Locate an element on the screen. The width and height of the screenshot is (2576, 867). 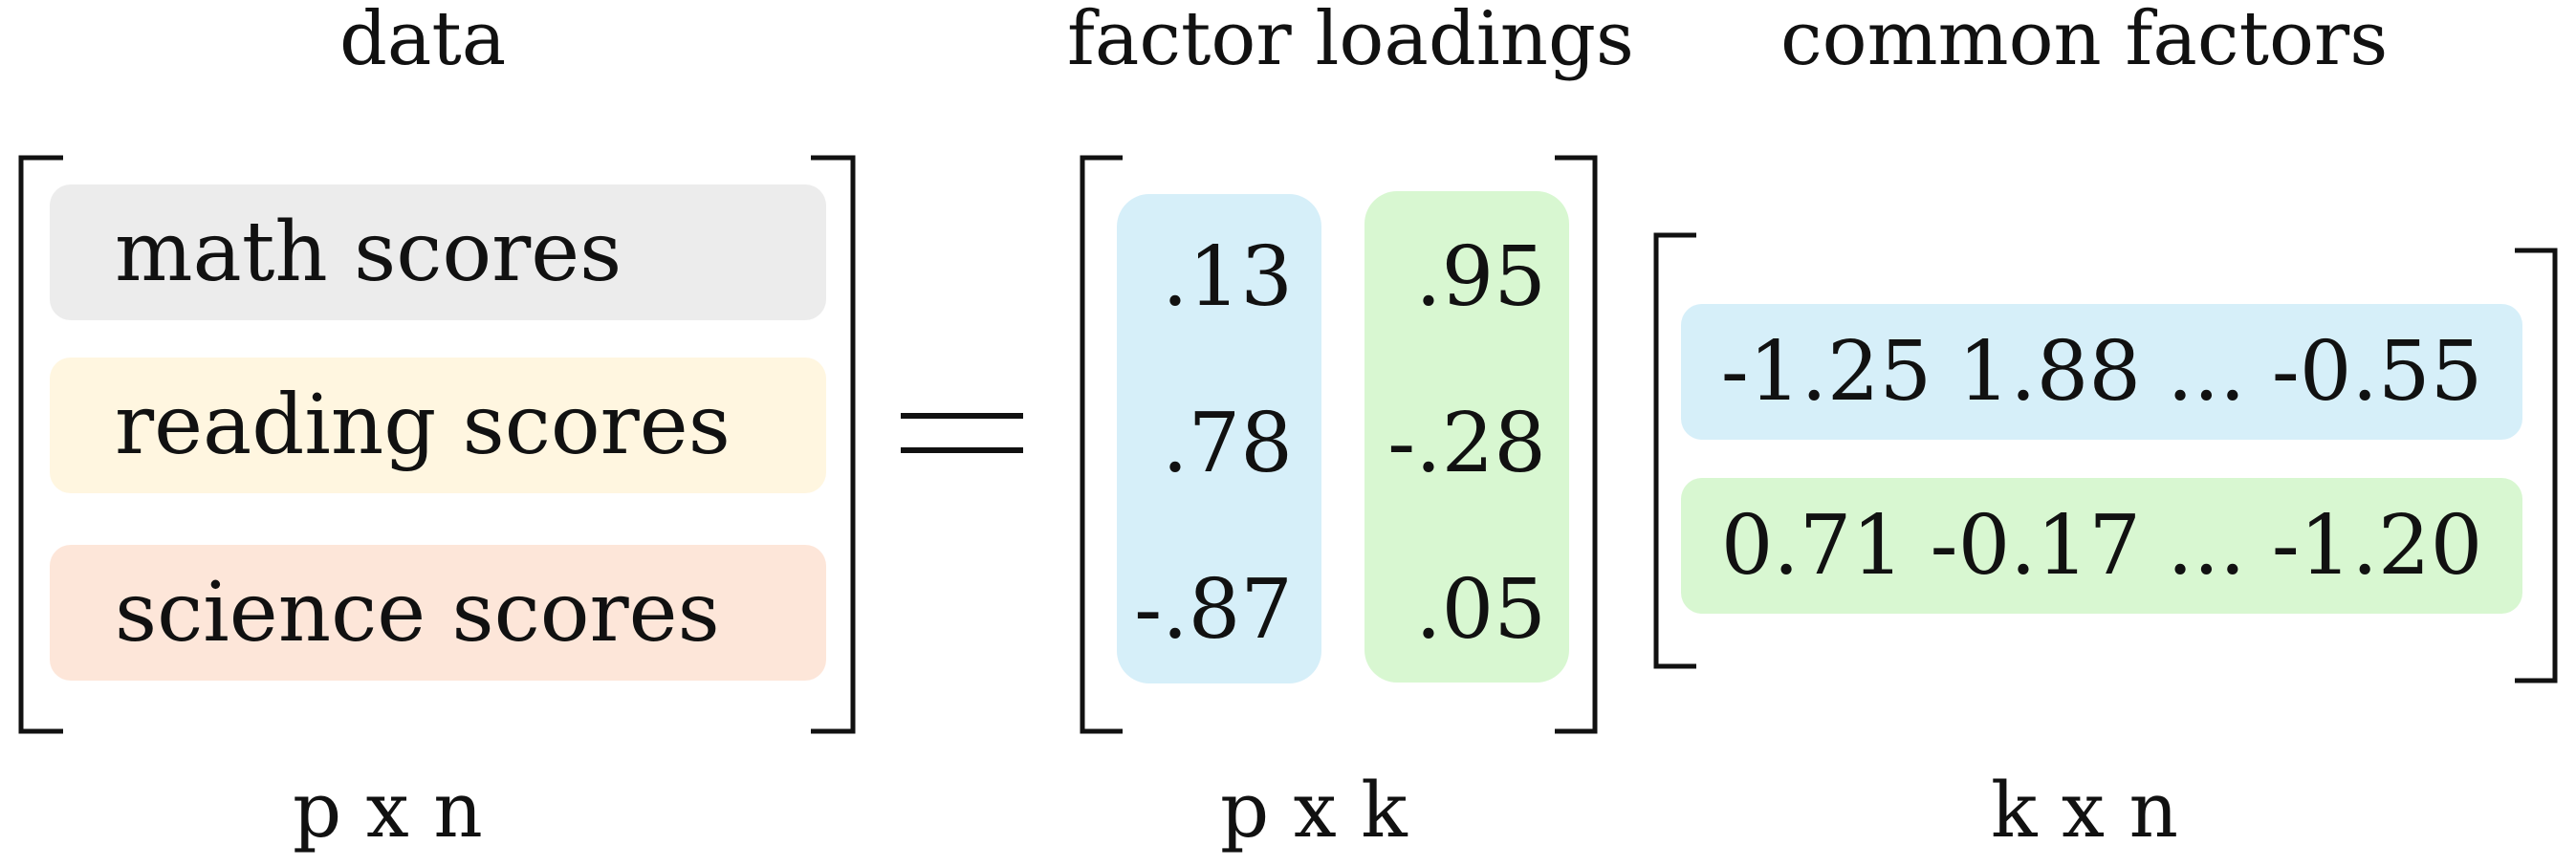
factors-left-bracket is located at coordinates (1674, 450).